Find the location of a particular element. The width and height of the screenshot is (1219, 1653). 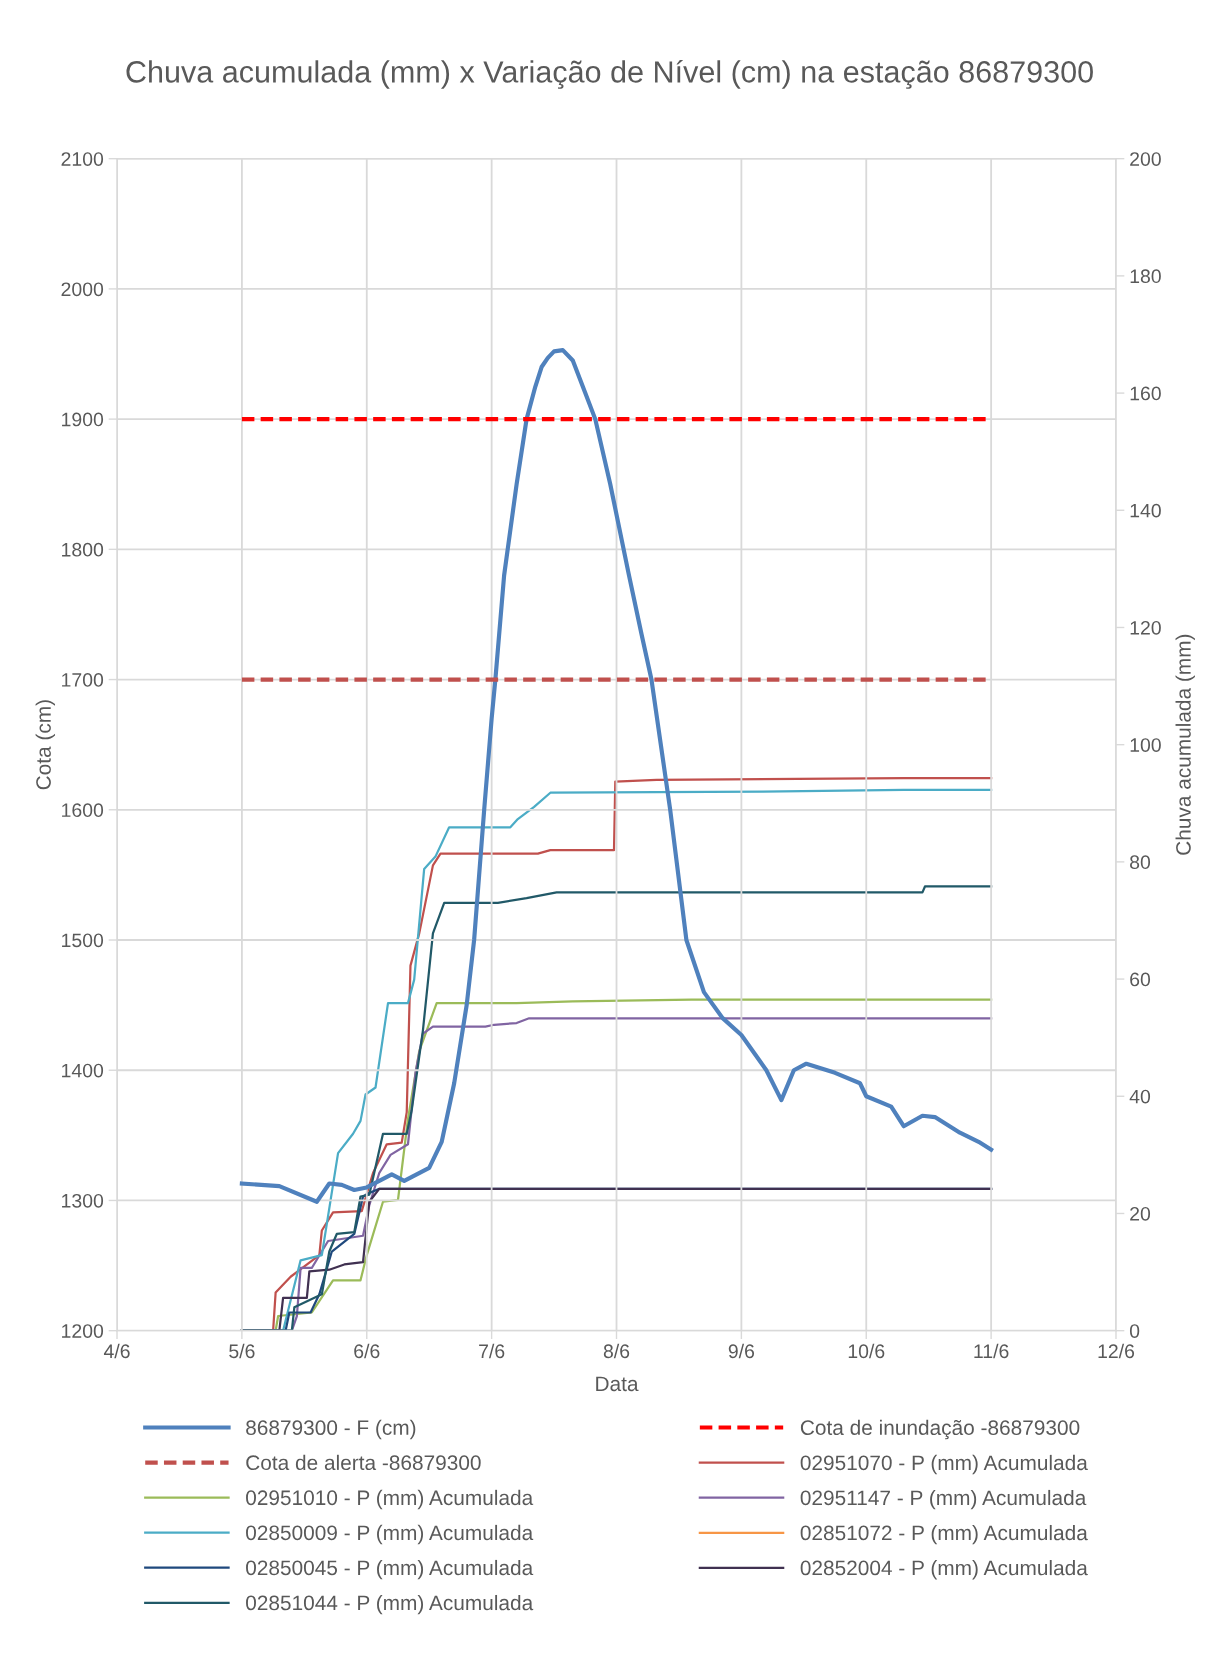

x-tick-label: 5/6 is located at coordinates (242, 1351).